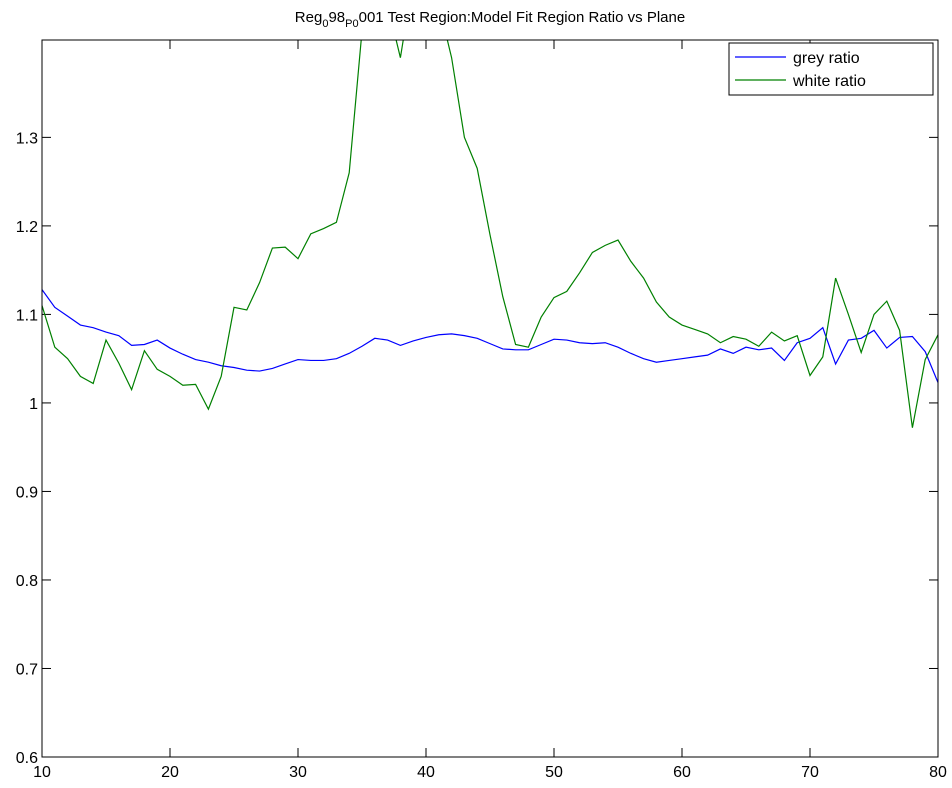 This screenshot has width=952, height=788. What do you see at coordinates (170, 772) in the screenshot?
I see `x-tick-label: 20` at bounding box center [170, 772].